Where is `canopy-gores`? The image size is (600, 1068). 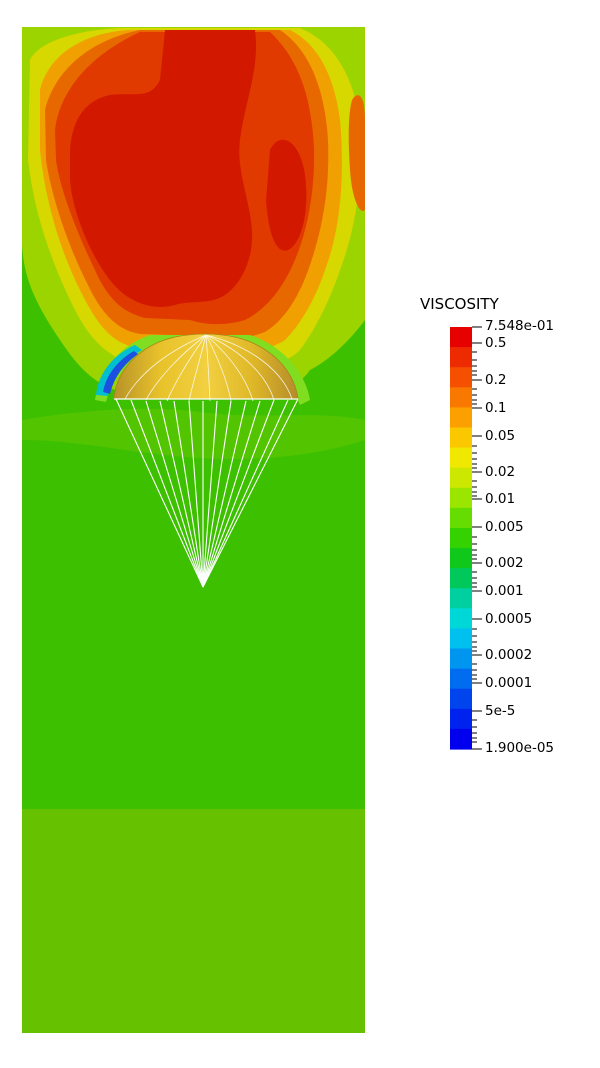
canopy-gores is located at coordinates (208, 368).